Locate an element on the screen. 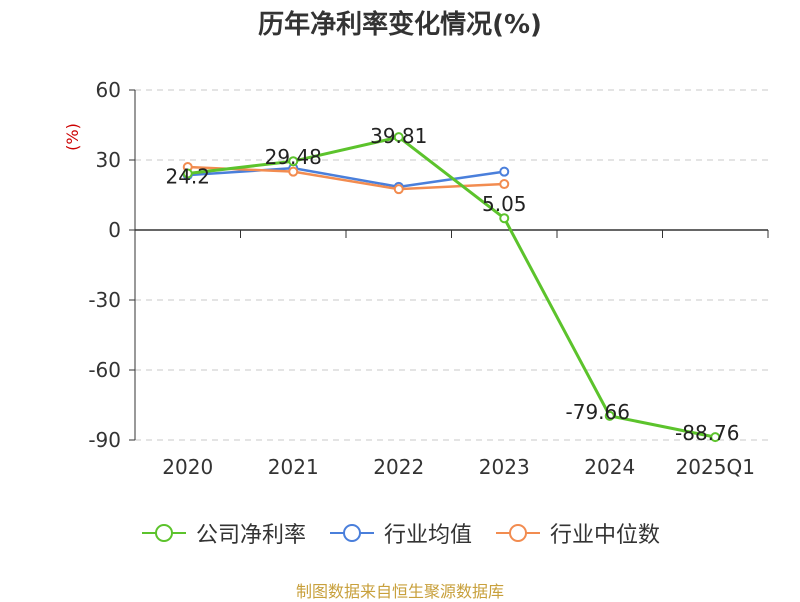 The height and width of the screenshot is (602, 800). legend-item-industry-median: 行业中位数 is located at coordinates (577, 533).